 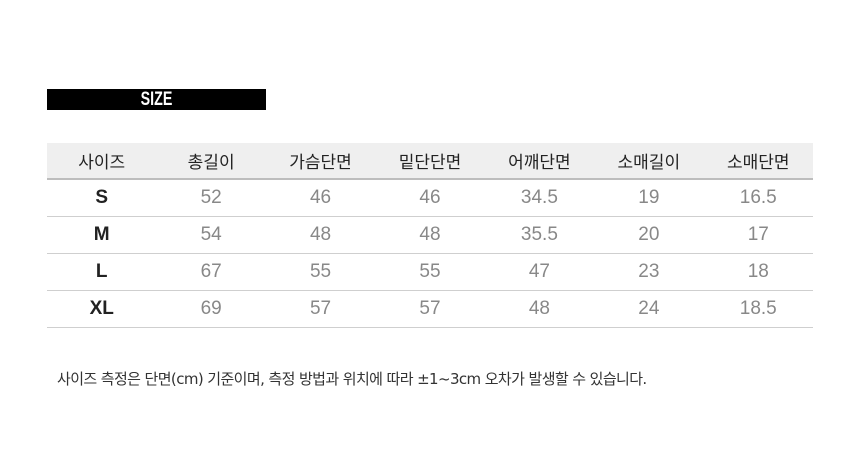 I want to click on measurement-cell: 18.5, so click(x=758, y=309).